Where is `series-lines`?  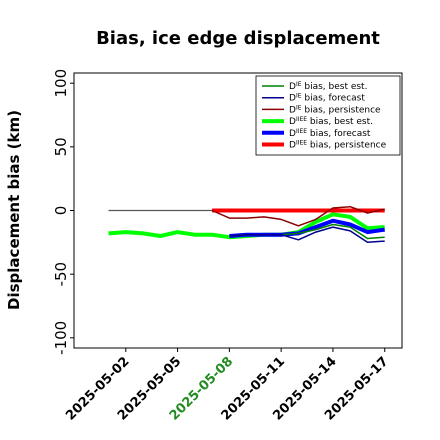 series-lines is located at coordinates (246, 224).